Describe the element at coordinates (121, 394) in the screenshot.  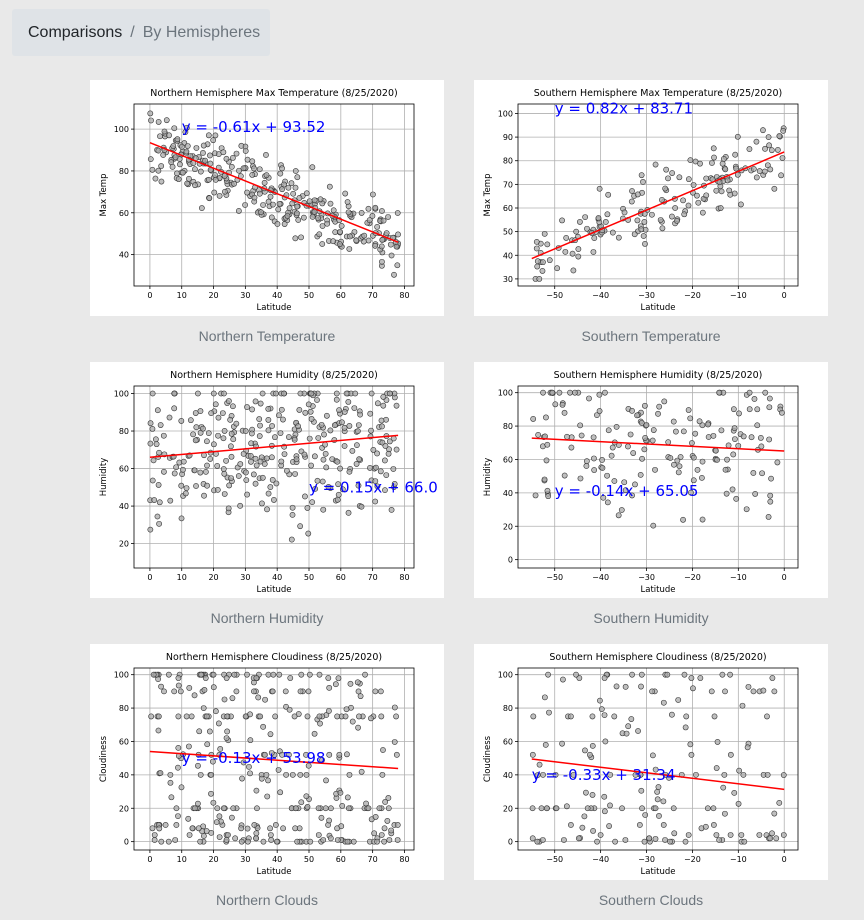
I see `y-tick-label: 100` at that location.